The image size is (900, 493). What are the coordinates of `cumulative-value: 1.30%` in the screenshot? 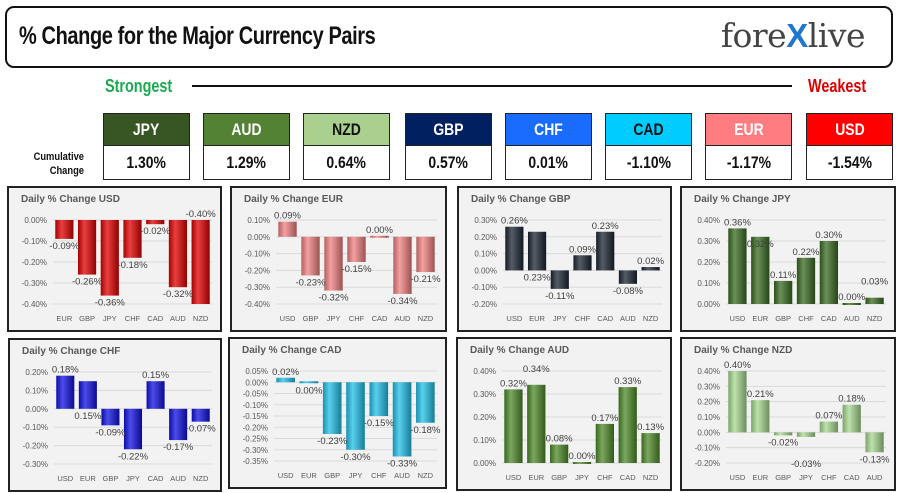 It's located at (146, 162).